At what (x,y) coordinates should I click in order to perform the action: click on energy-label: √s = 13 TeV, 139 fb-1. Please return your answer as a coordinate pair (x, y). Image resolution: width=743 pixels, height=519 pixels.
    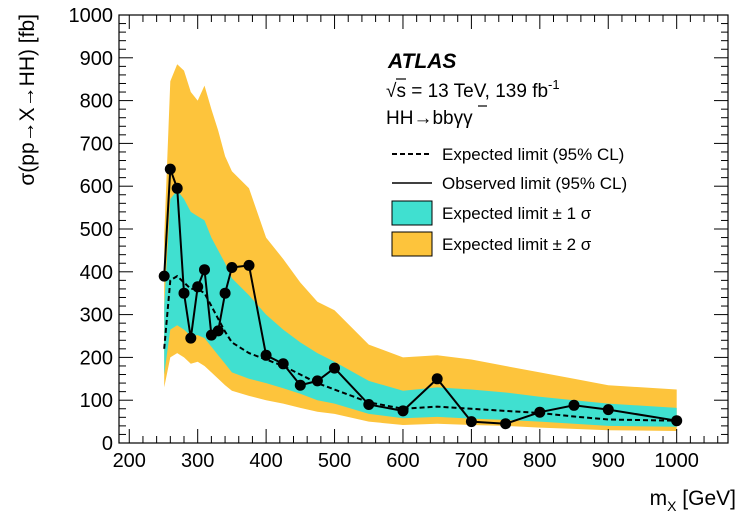
    Looking at the image, I should click on (473, 89).